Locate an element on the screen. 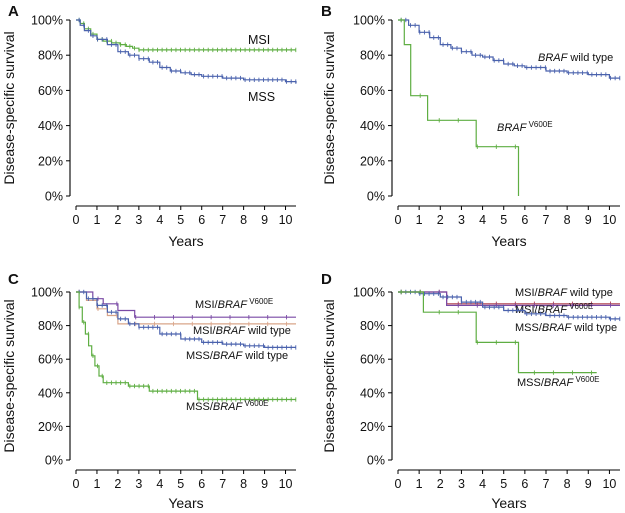  series-label-part: MSS is located at coordinates (261, 97).